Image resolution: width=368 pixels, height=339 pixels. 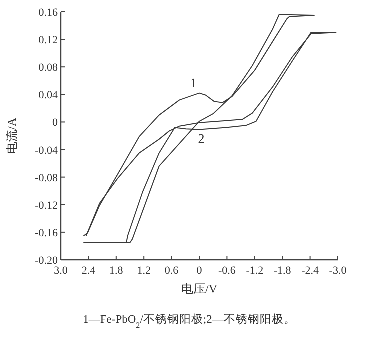 I want to click on x-tick-label: 1.8, so click(x=117, y=271).